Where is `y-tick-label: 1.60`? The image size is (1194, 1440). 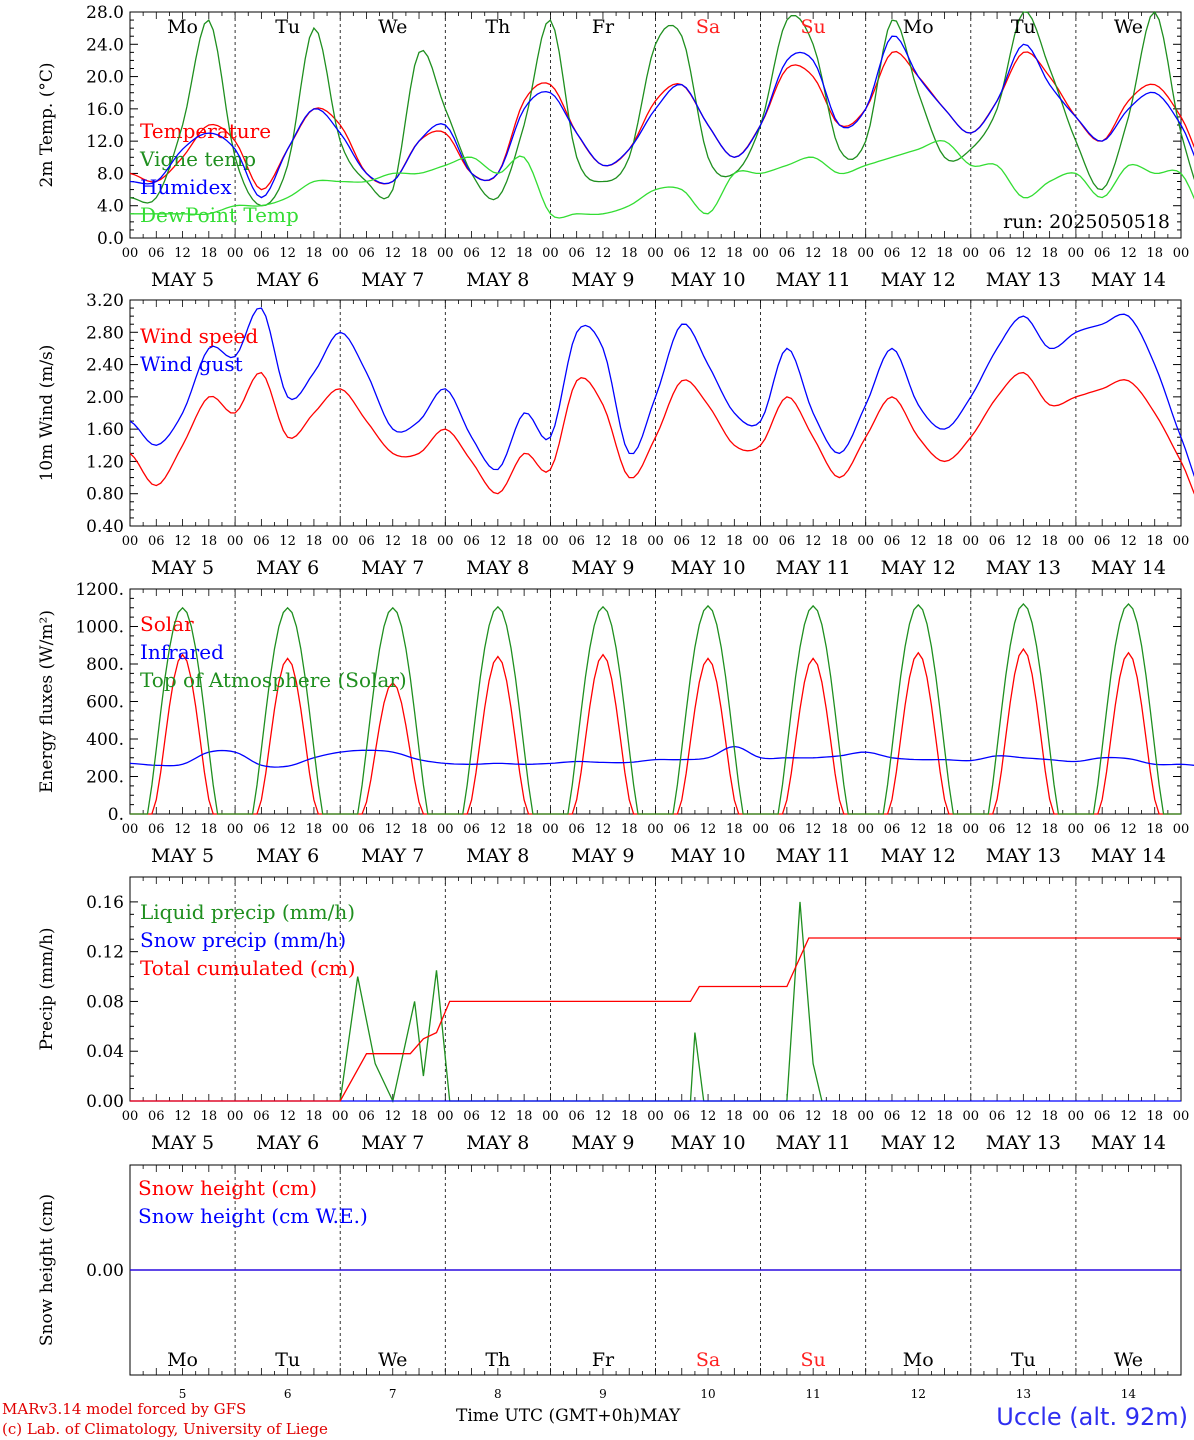
y-tick-label: 1.60 is located at coordinates (105, 430).